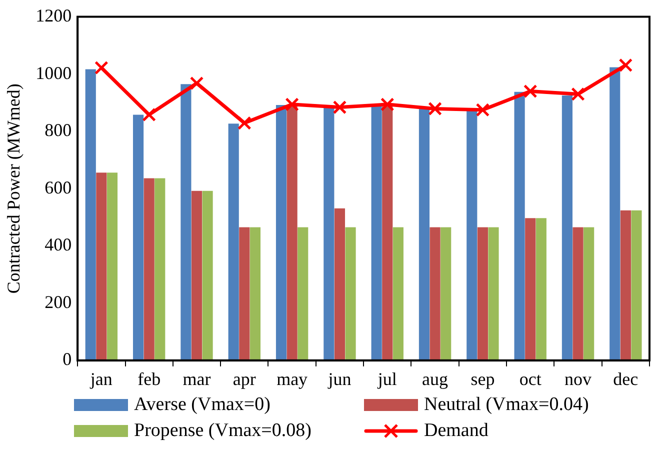 The image size is (660, 458). I want to click on x-tick-label: mar, so click(196, 378).